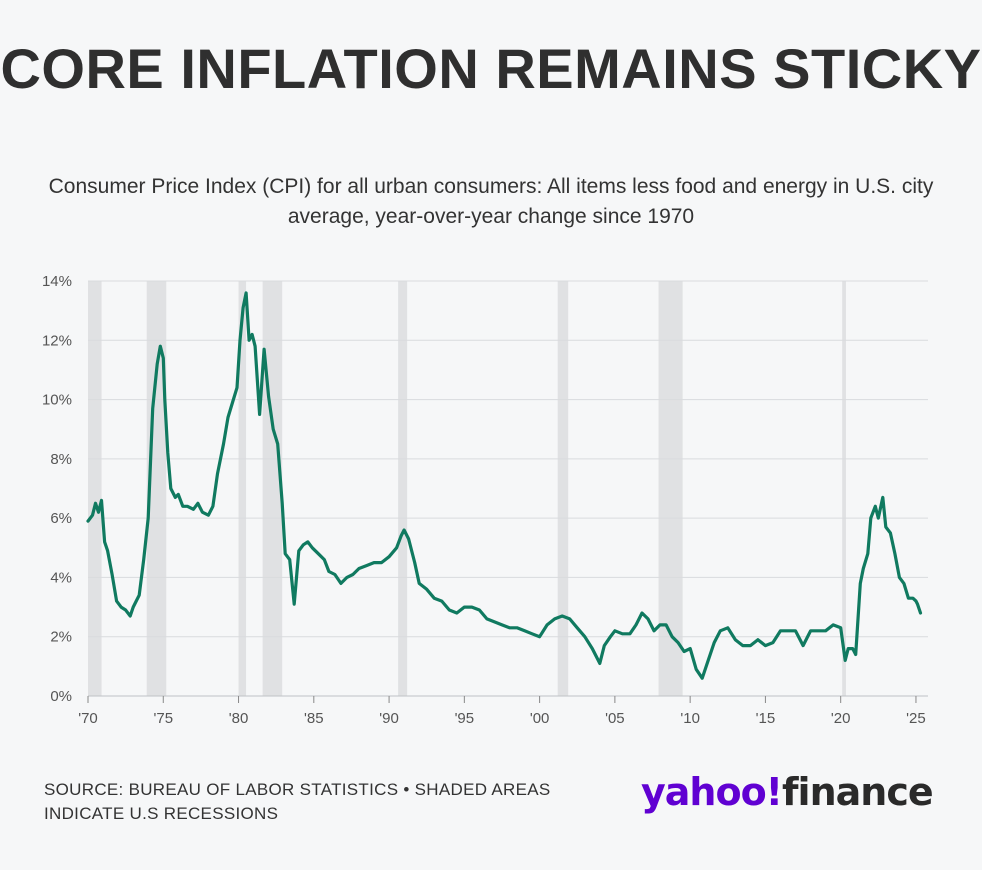  Describe the element at coordinates (61, 518) in the screenshot. I see `y-tick-label-3: 6%` at that location.